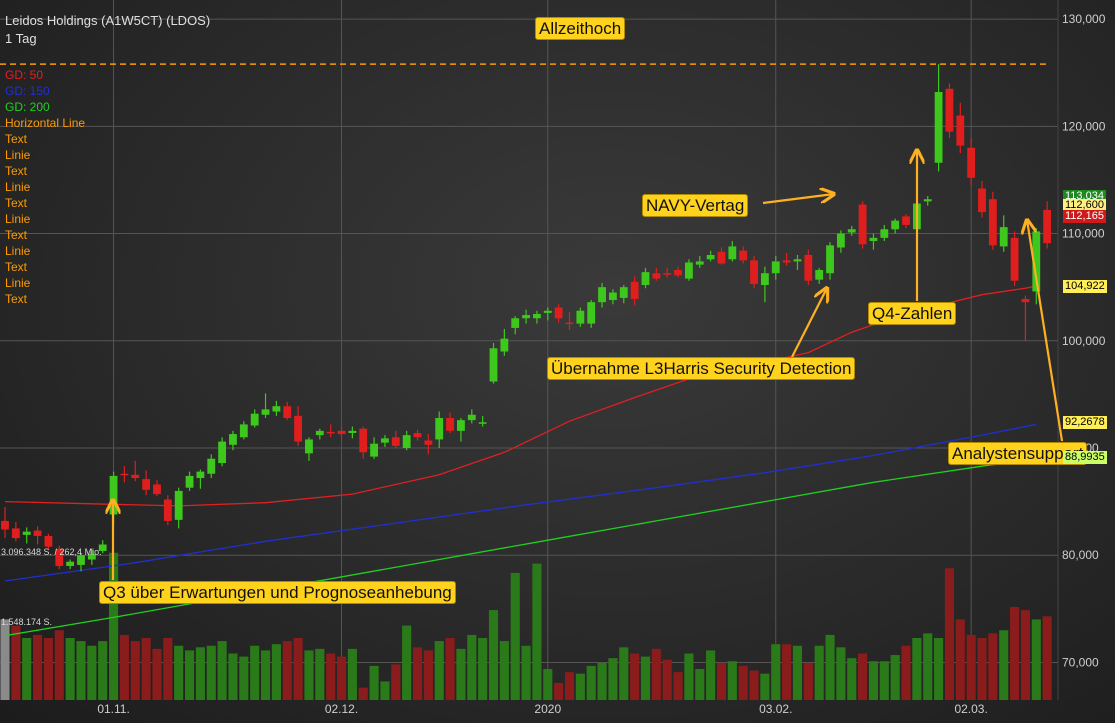 This screenshot has width=1115, height=723. Describe the element at coordinates (1084, 19) in the screenshot. I see `y-tick-label: 130,000` at that location.